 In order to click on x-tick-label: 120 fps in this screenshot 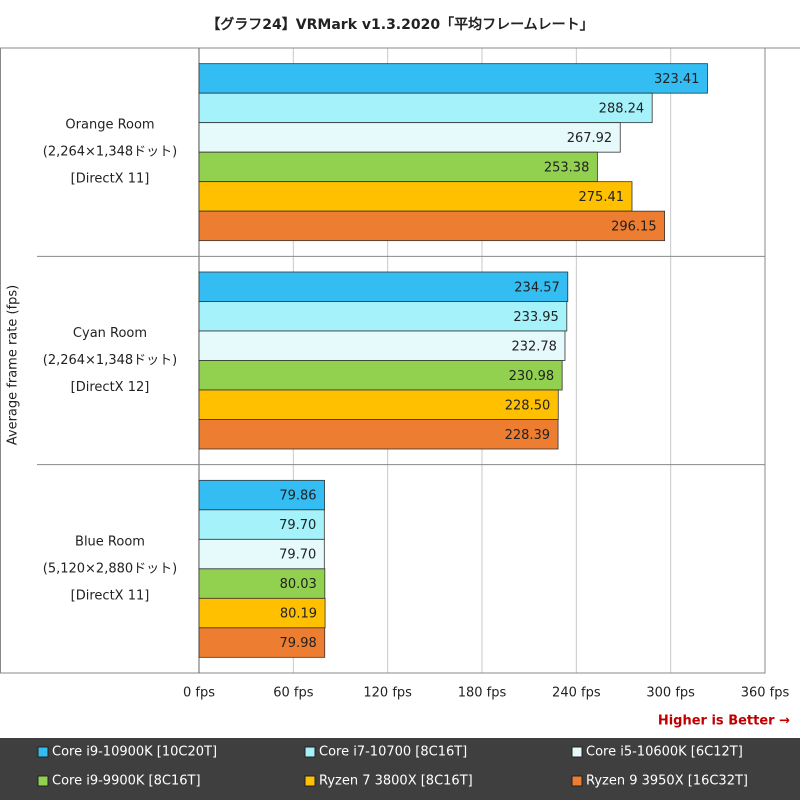, I will do `click(387, 693)`.